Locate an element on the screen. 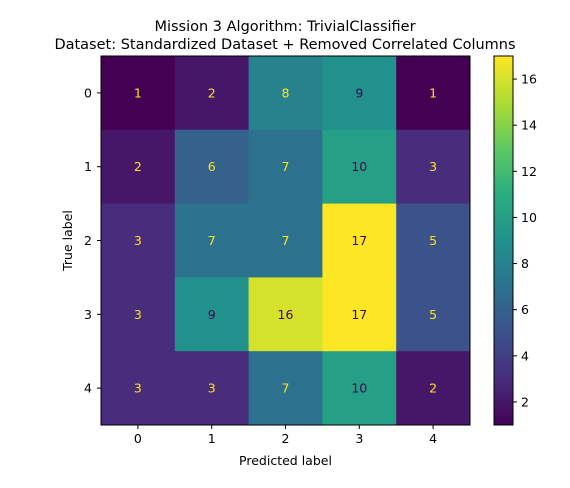  colorbar-tick-label: 14 is located at coordinates (529, 125).